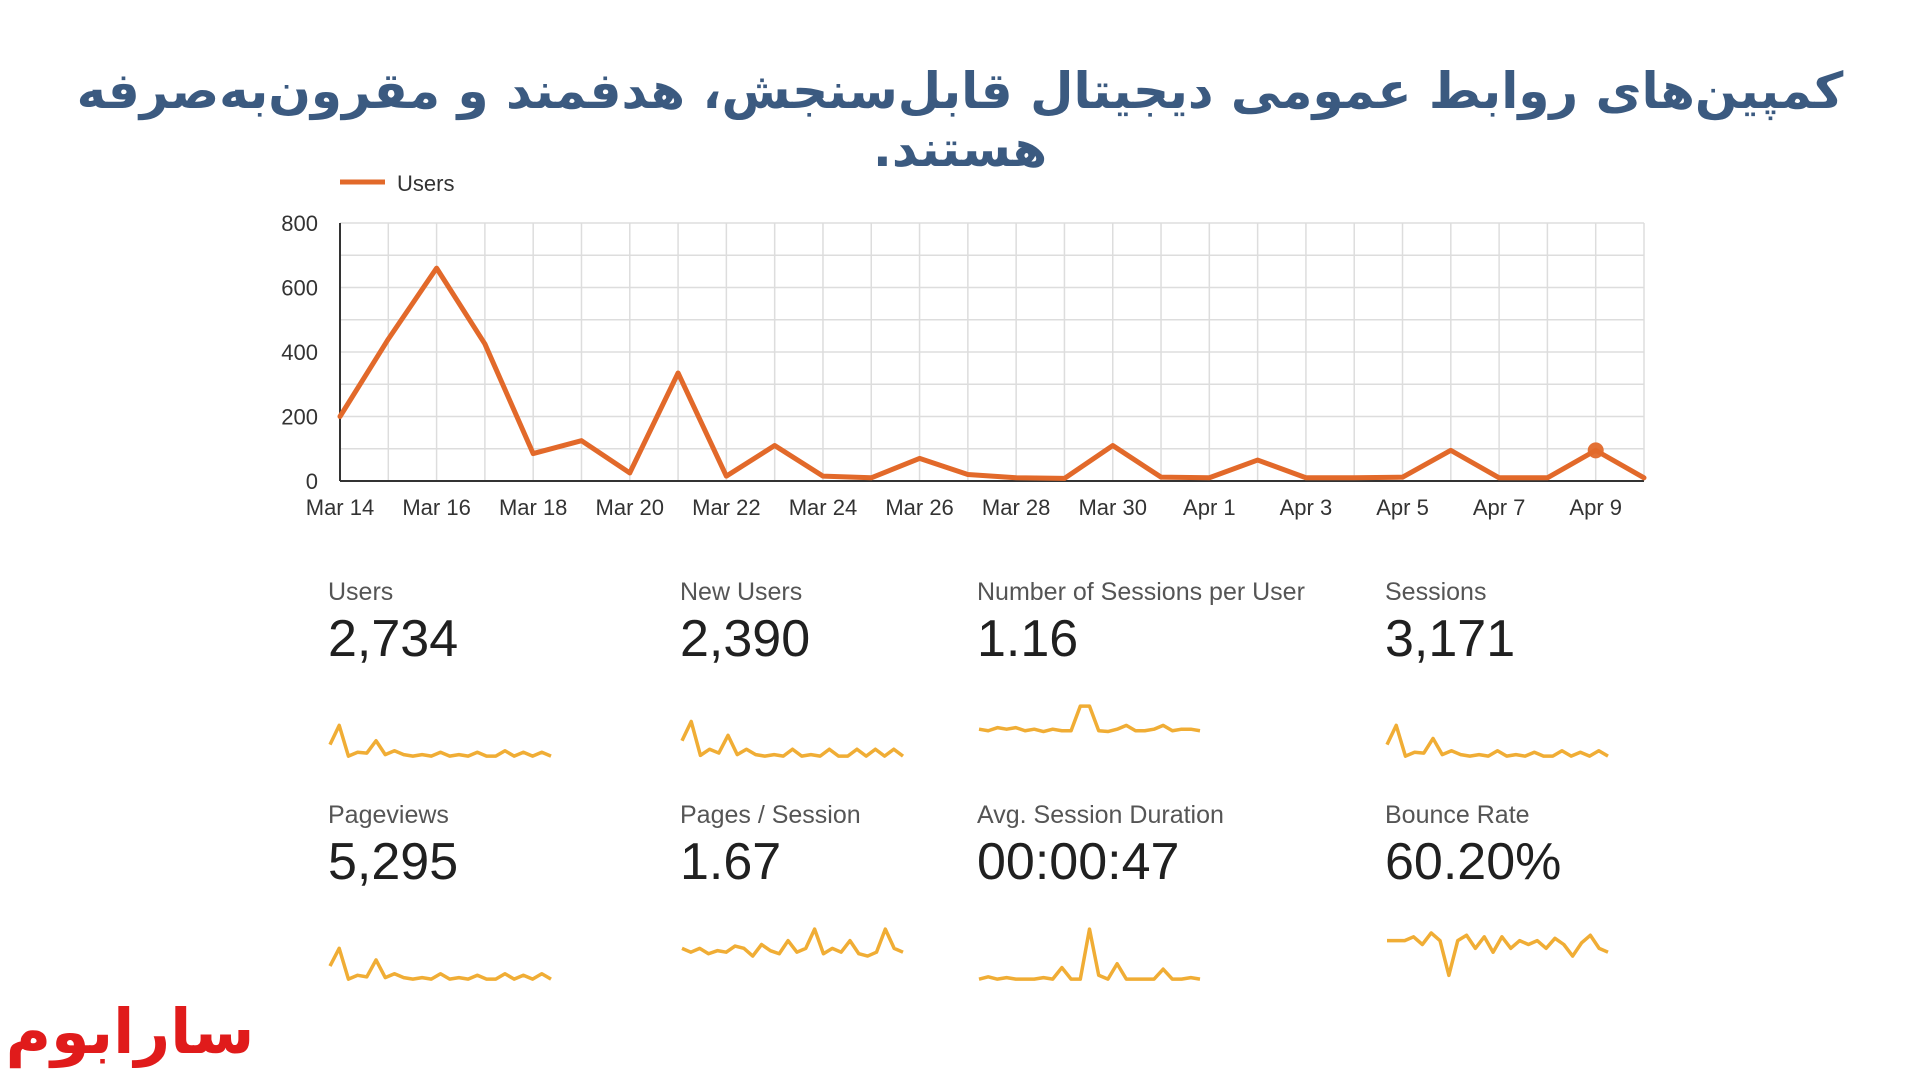 This screenshot has height=1084, width=1920. I want to click on users-series-points, so click(1595, 450).